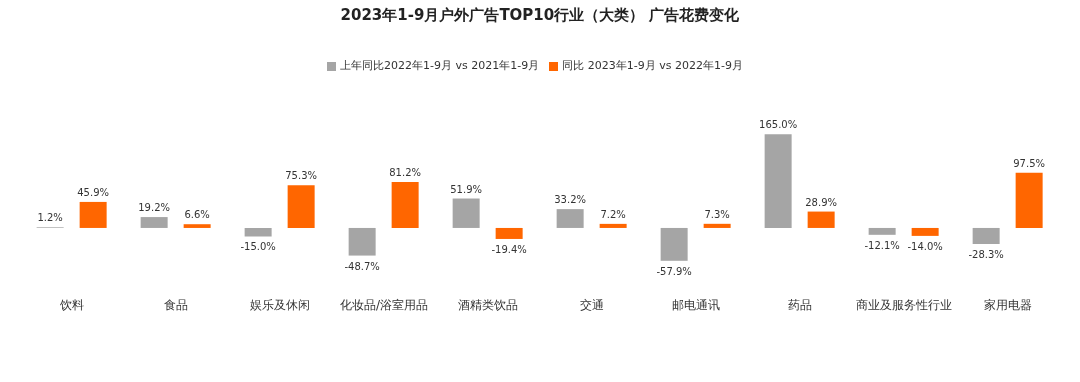  What do you see at coordinates (800, 304) in the screenshot?
I see `x-tick-label: 药品` at bounding box center [800, 304].